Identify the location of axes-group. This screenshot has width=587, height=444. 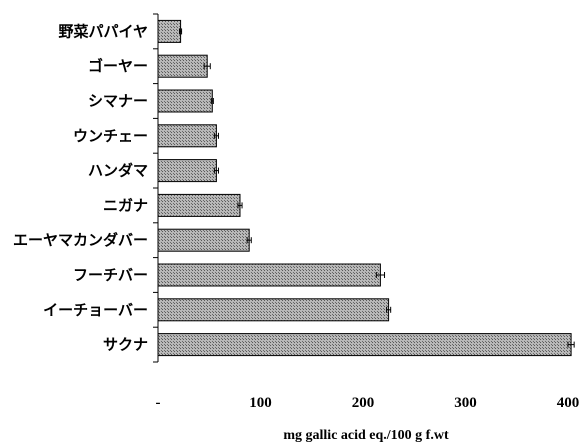
(156, 188).